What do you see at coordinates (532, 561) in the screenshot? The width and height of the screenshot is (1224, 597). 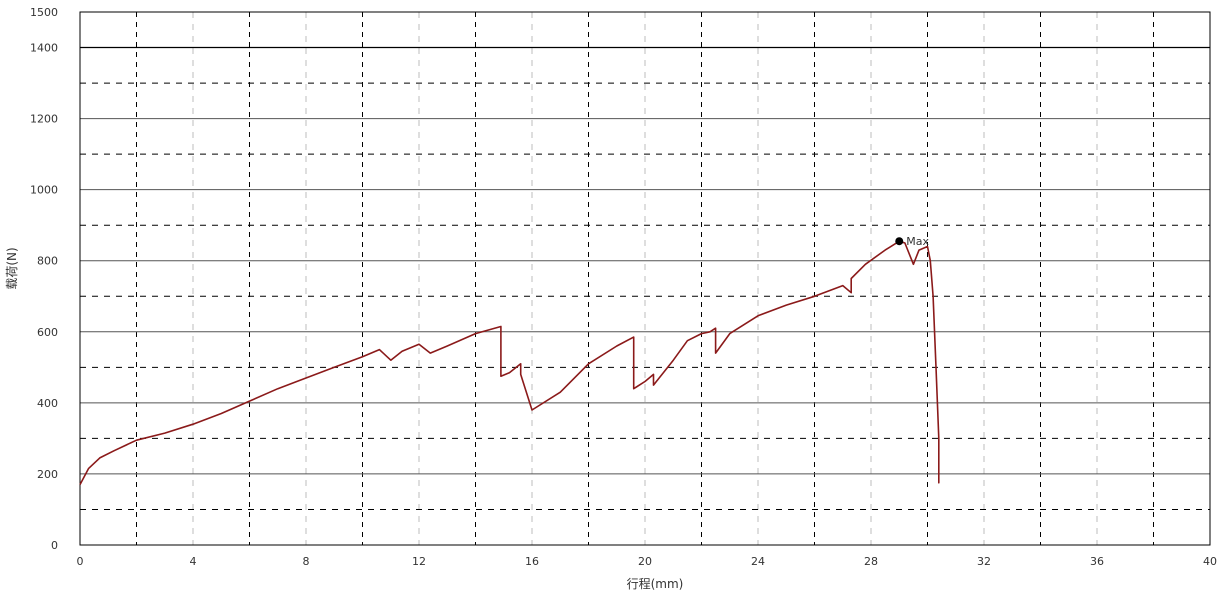 I see `x-tick-label: 16` at bounding box center [532, 561].